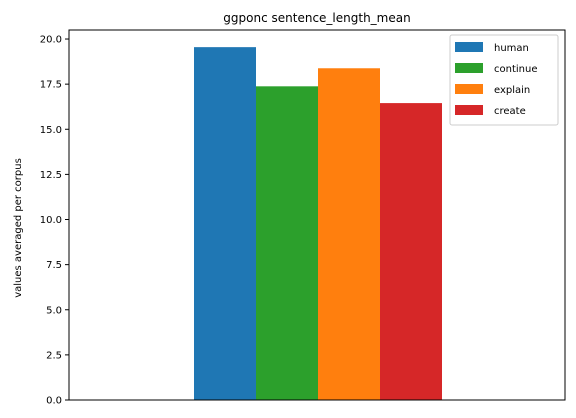  What do you see at coordinates (54, 355) in the screenshot?
I see `y-tick-label: 2.5` at bounding box center [54, 355].